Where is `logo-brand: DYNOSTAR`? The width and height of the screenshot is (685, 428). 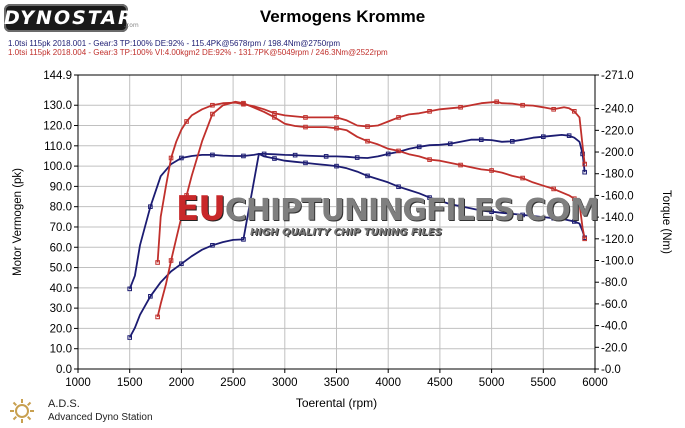
logo-brand: DYNOSTAR is located at coordinates (69, 18).